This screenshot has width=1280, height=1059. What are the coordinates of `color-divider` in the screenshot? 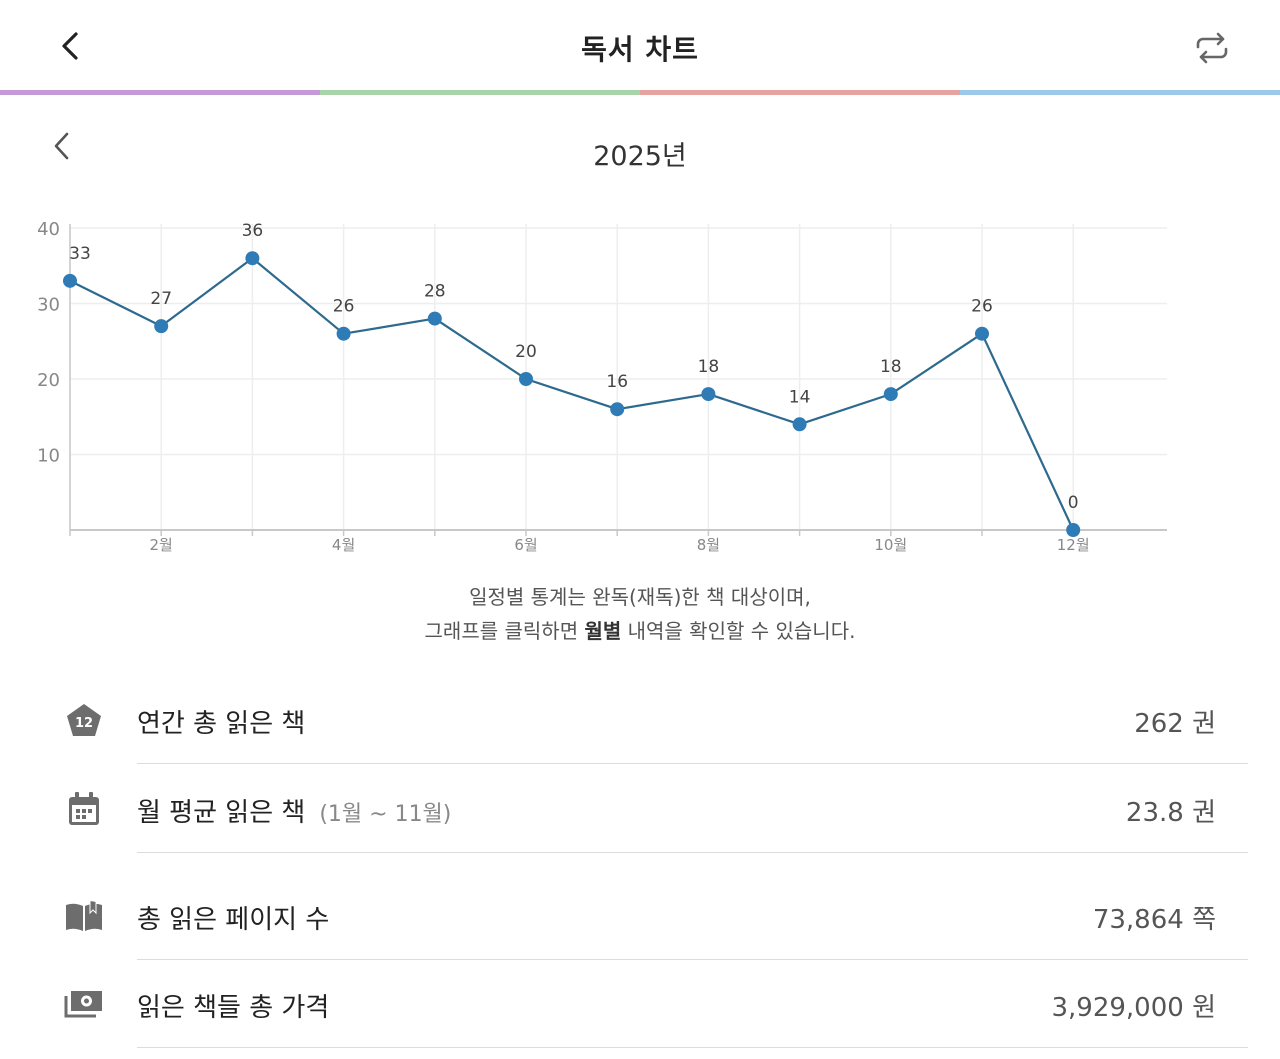 It's located at (640, 92).